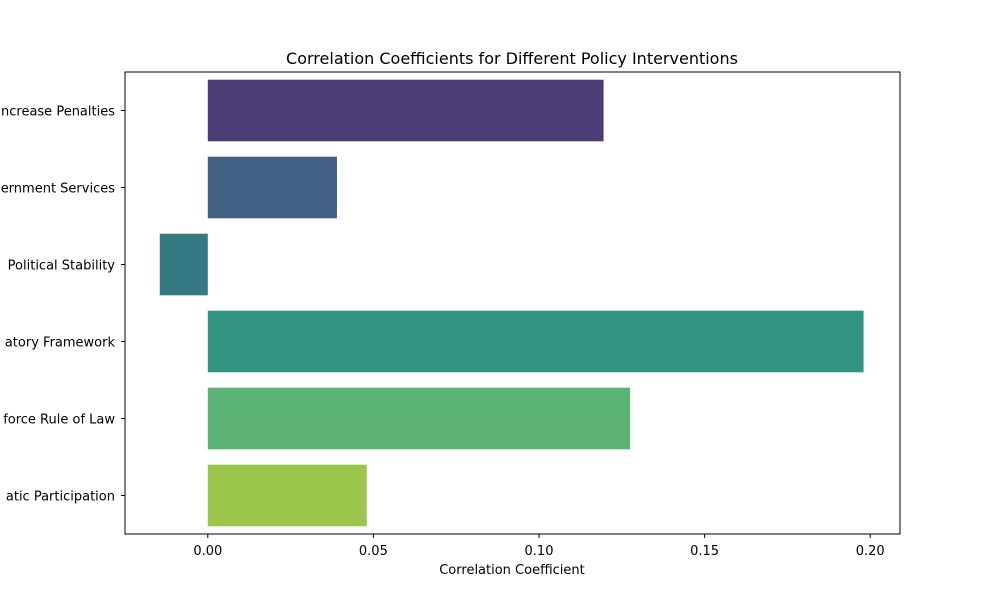  Describe the element at coordinates (512, 570) in the screenshot. I see `x-axis-label: Correlation Coefficient` at that location.